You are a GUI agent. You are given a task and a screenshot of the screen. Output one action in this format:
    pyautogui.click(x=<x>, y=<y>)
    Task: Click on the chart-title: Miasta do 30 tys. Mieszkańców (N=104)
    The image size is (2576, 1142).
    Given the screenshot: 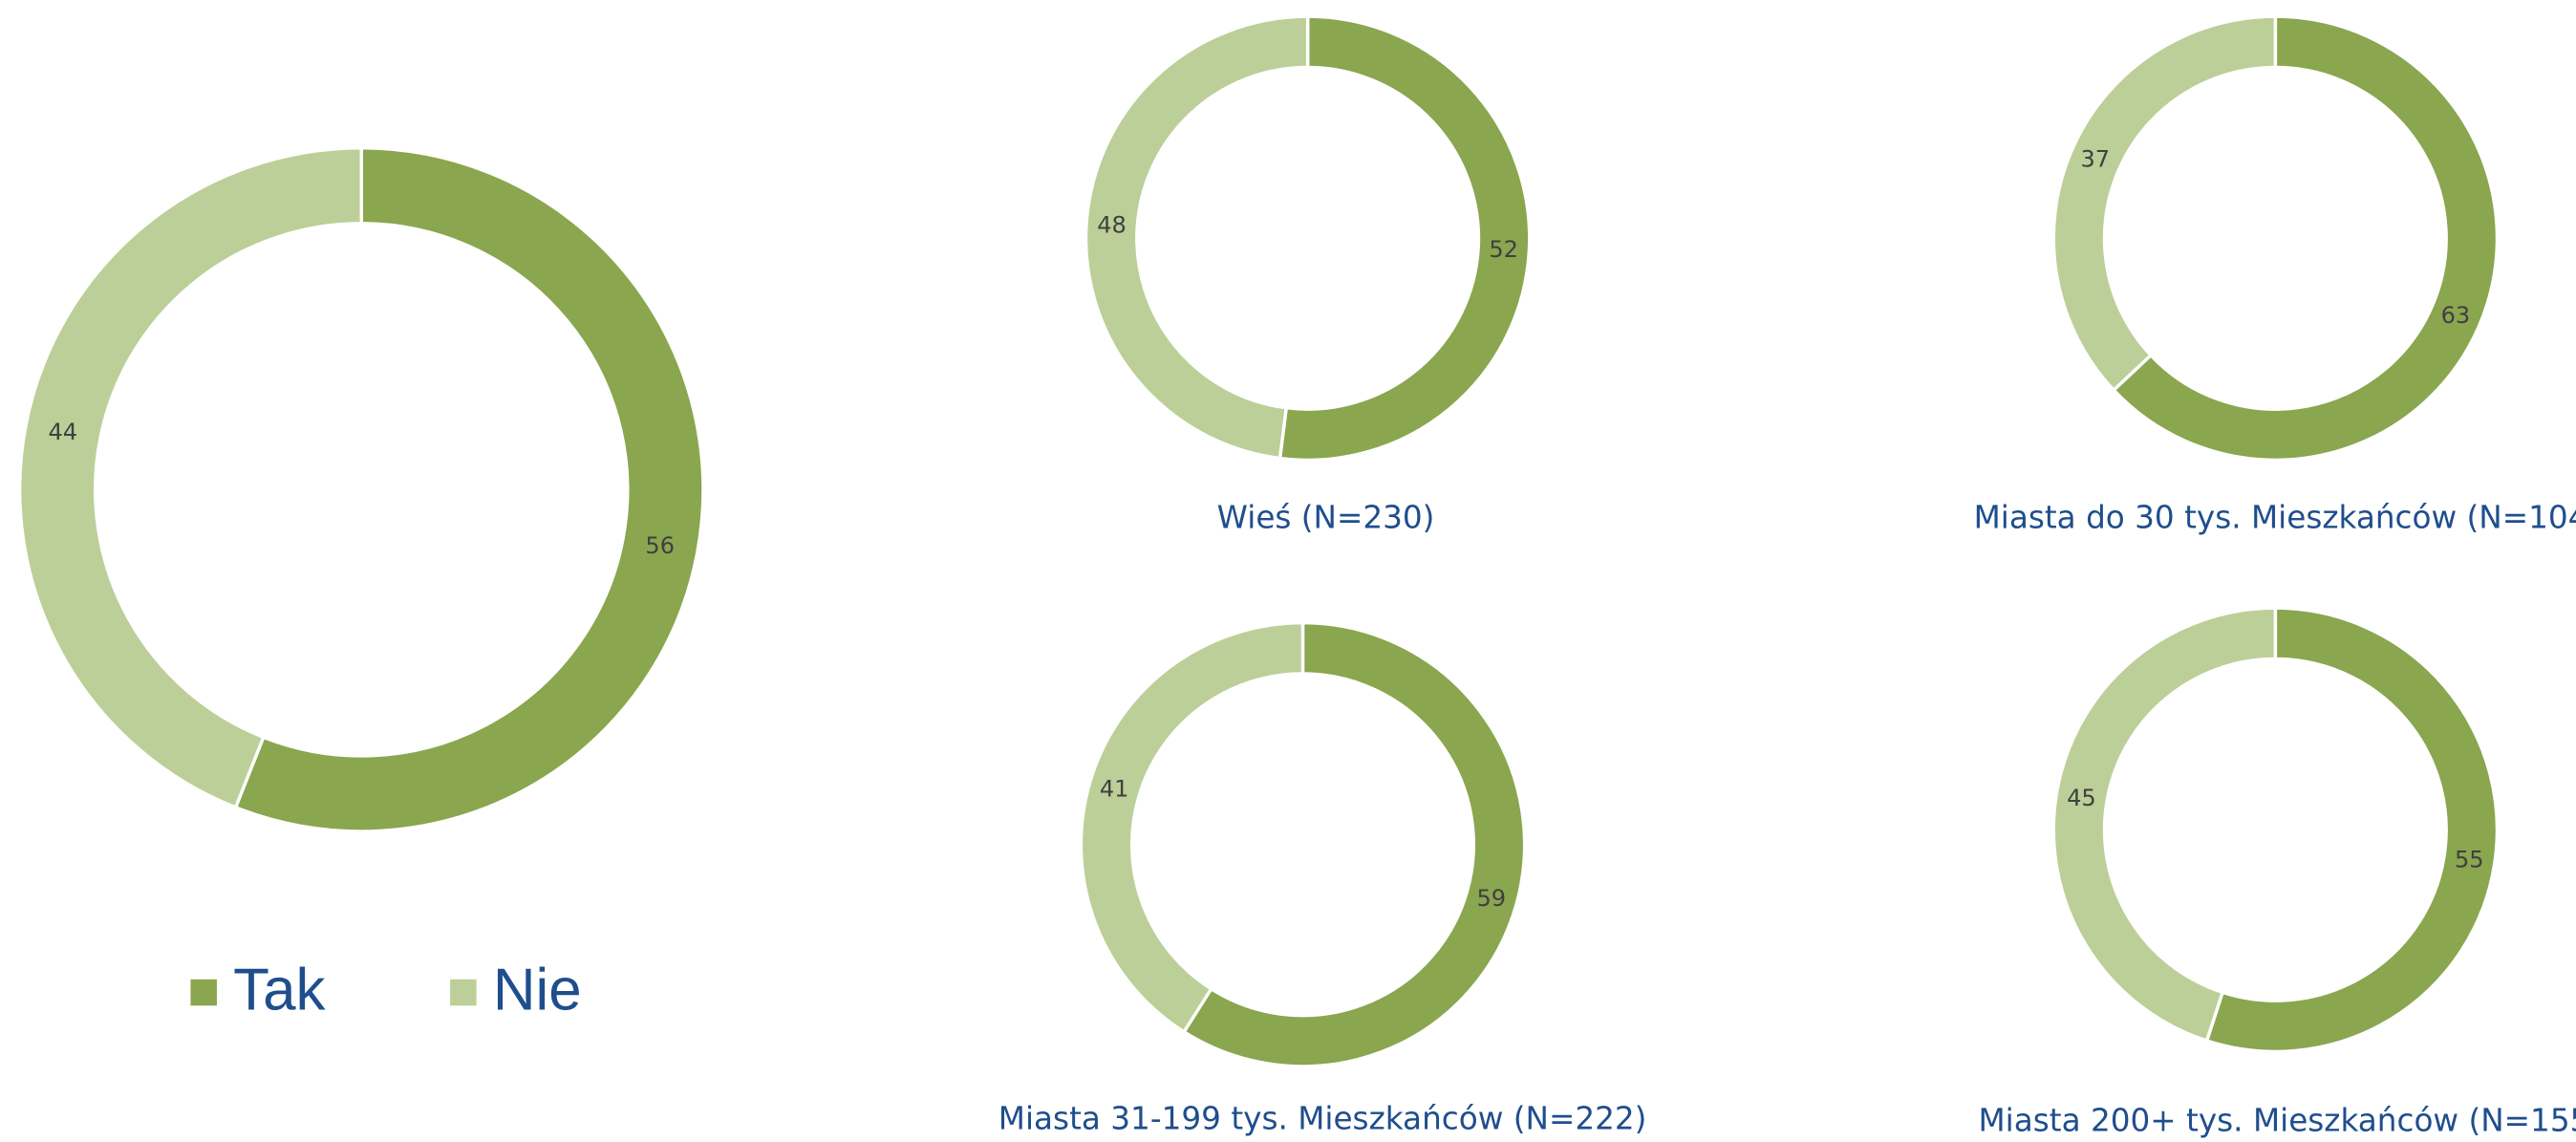 What is the action you would take?
    pyautogui.click(x=2275, y=517)
    